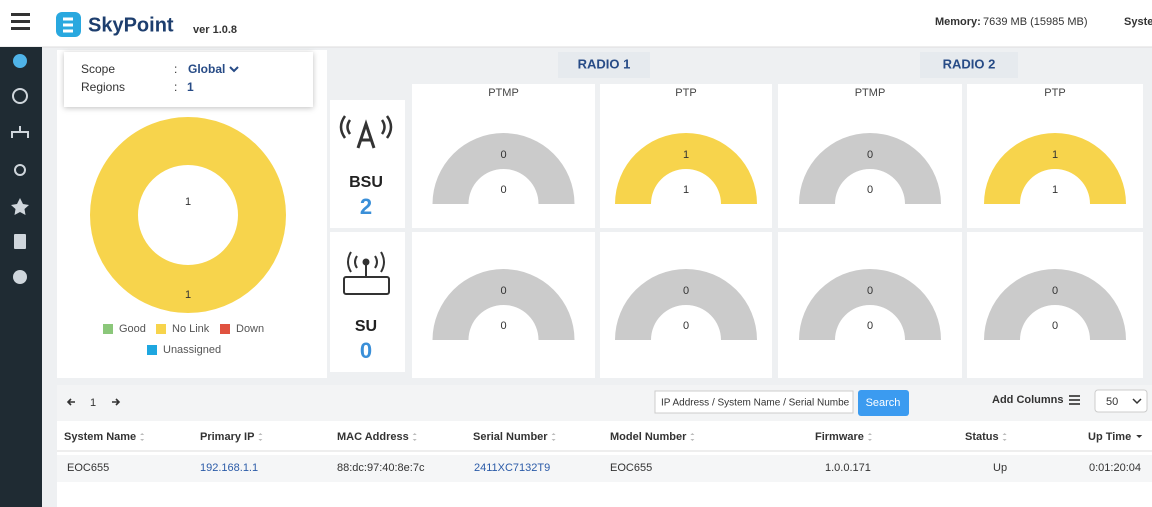 This screenshot has height=507, width=1152. What do you see at coordinates (576, 23) in the screenshot?
I see `header-bar` at bounding box center [576, 23].